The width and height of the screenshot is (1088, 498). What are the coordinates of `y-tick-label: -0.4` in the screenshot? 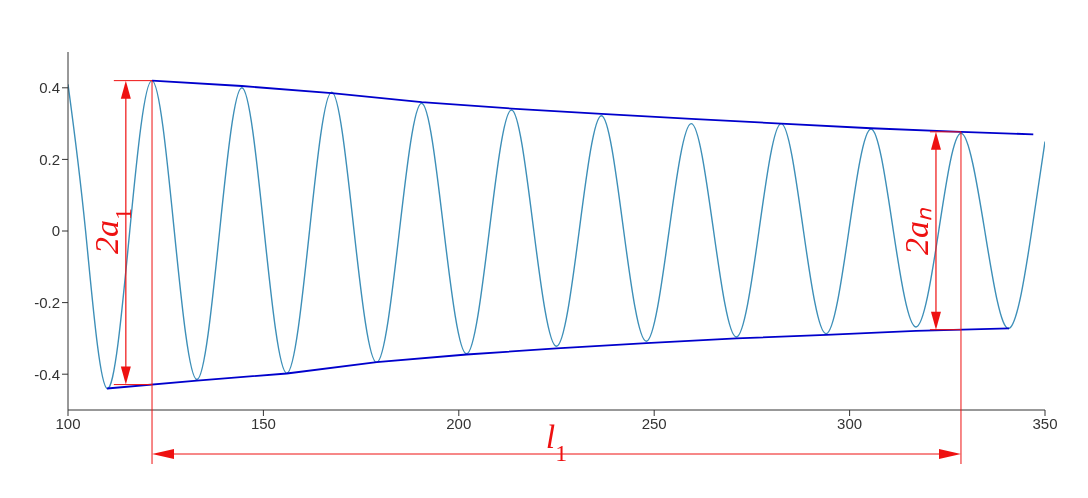 It's located at (47, 374).